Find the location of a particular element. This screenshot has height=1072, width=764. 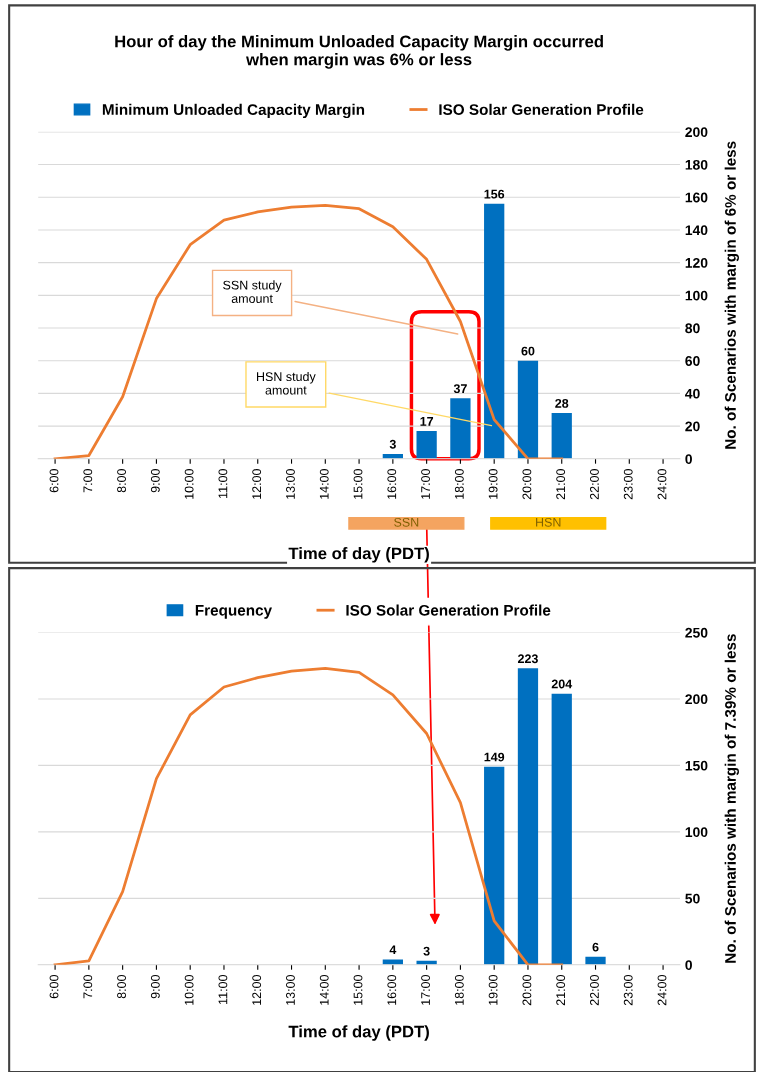

data-label: 28 is located at coordinates (562, 403).